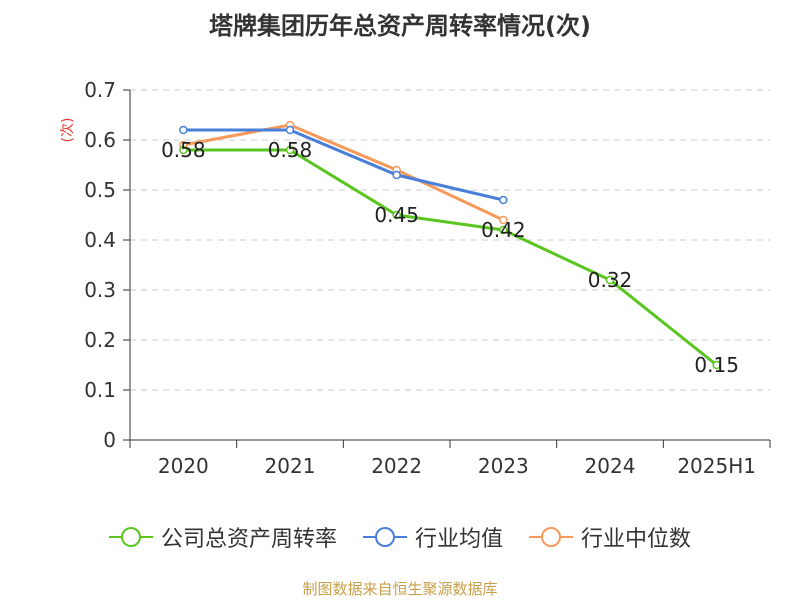 The width and height of the screenshot is (800, 600). Describe the element at coordinates (400, 26) in the screenshot. I see `chart-title: 塔牌集团历年总资产周转率情况(次)` at that location.